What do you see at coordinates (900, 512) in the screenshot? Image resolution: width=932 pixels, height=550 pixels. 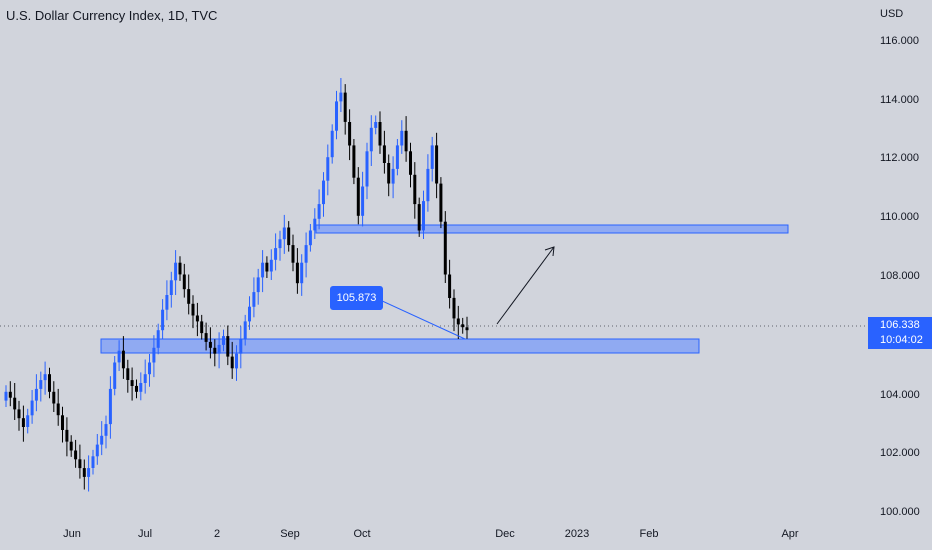 I see `y-tick-label: 100.000` at bounding box center [900, 512].